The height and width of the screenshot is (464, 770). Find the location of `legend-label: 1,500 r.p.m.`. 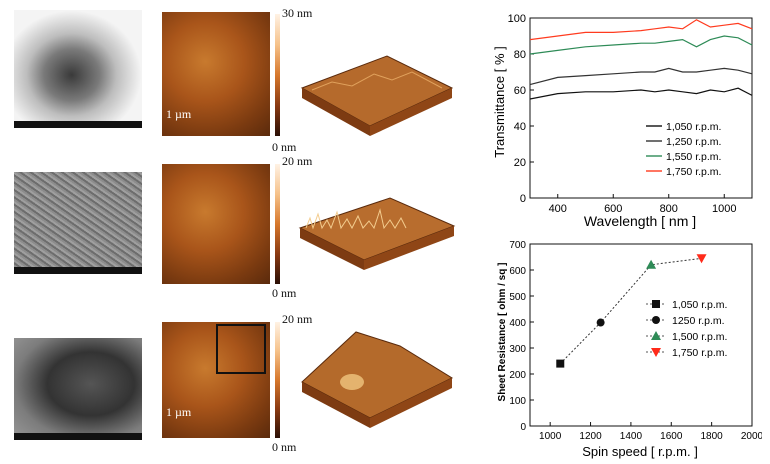

legend-label: 1,500 r.p.m. is located at coordinates (699, 337).